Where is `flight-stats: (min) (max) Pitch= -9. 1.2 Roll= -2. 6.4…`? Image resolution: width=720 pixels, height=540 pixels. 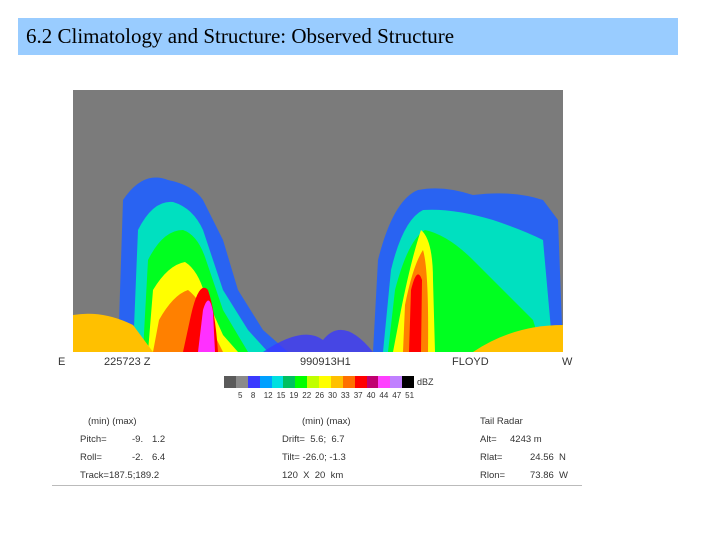 flight-stats: (min) (max) Pitch= -9. 1.2 Roll= -2. 6.4… is located at coordinates (317, 451).